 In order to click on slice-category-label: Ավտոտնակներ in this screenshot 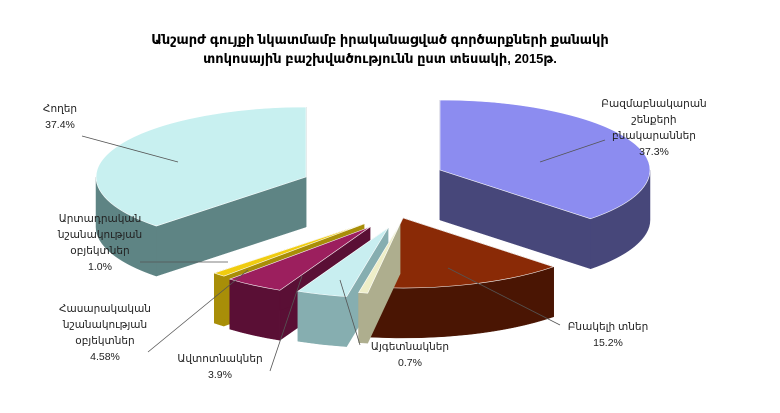, I will do `click(219, 359)`.